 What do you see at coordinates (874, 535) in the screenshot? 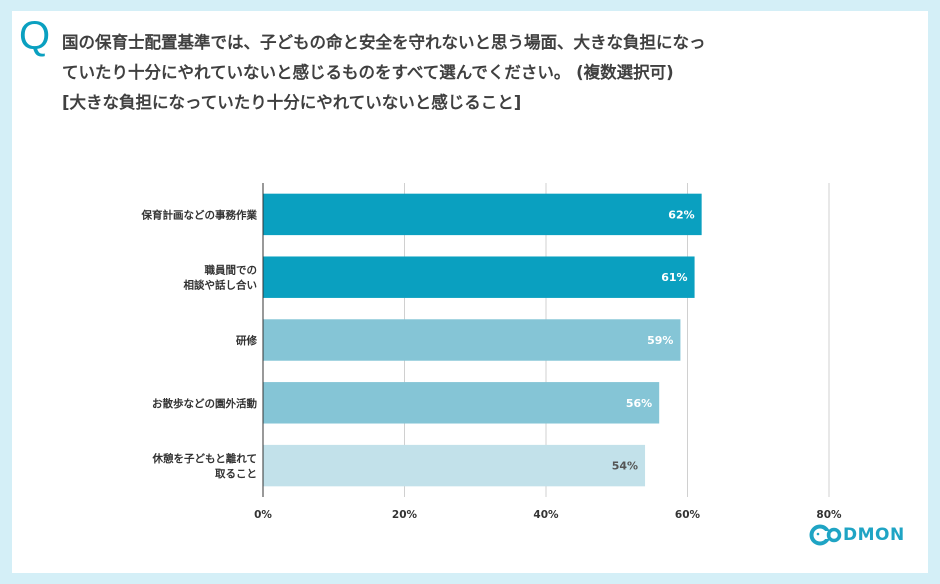
I see `codmon-logo-text: DMON` at bounding box center [874, 535].